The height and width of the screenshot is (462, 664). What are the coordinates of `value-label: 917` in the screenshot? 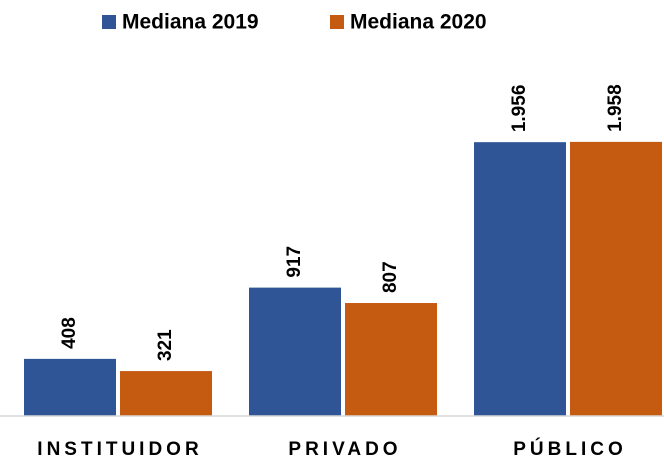 It's located at (294, 262).